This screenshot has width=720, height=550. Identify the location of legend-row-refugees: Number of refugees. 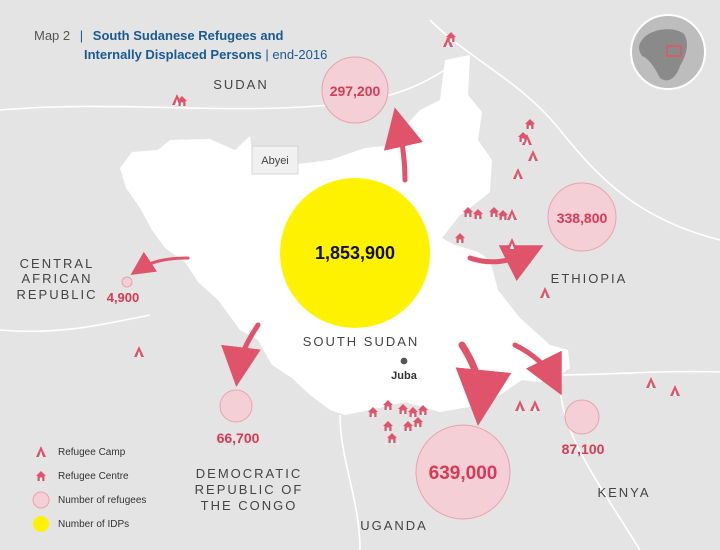
(88, 500).